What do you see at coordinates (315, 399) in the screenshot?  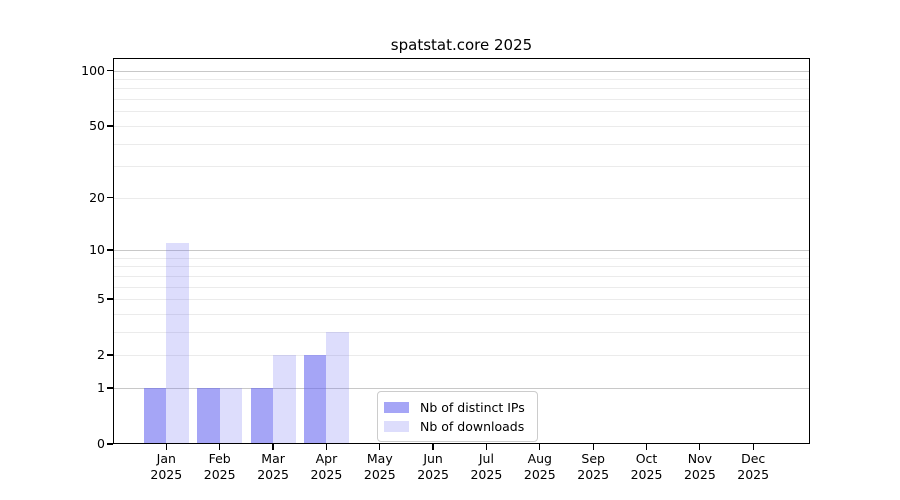 I see `bar-distinct-ips-apr` at bounding box center [315, 399].